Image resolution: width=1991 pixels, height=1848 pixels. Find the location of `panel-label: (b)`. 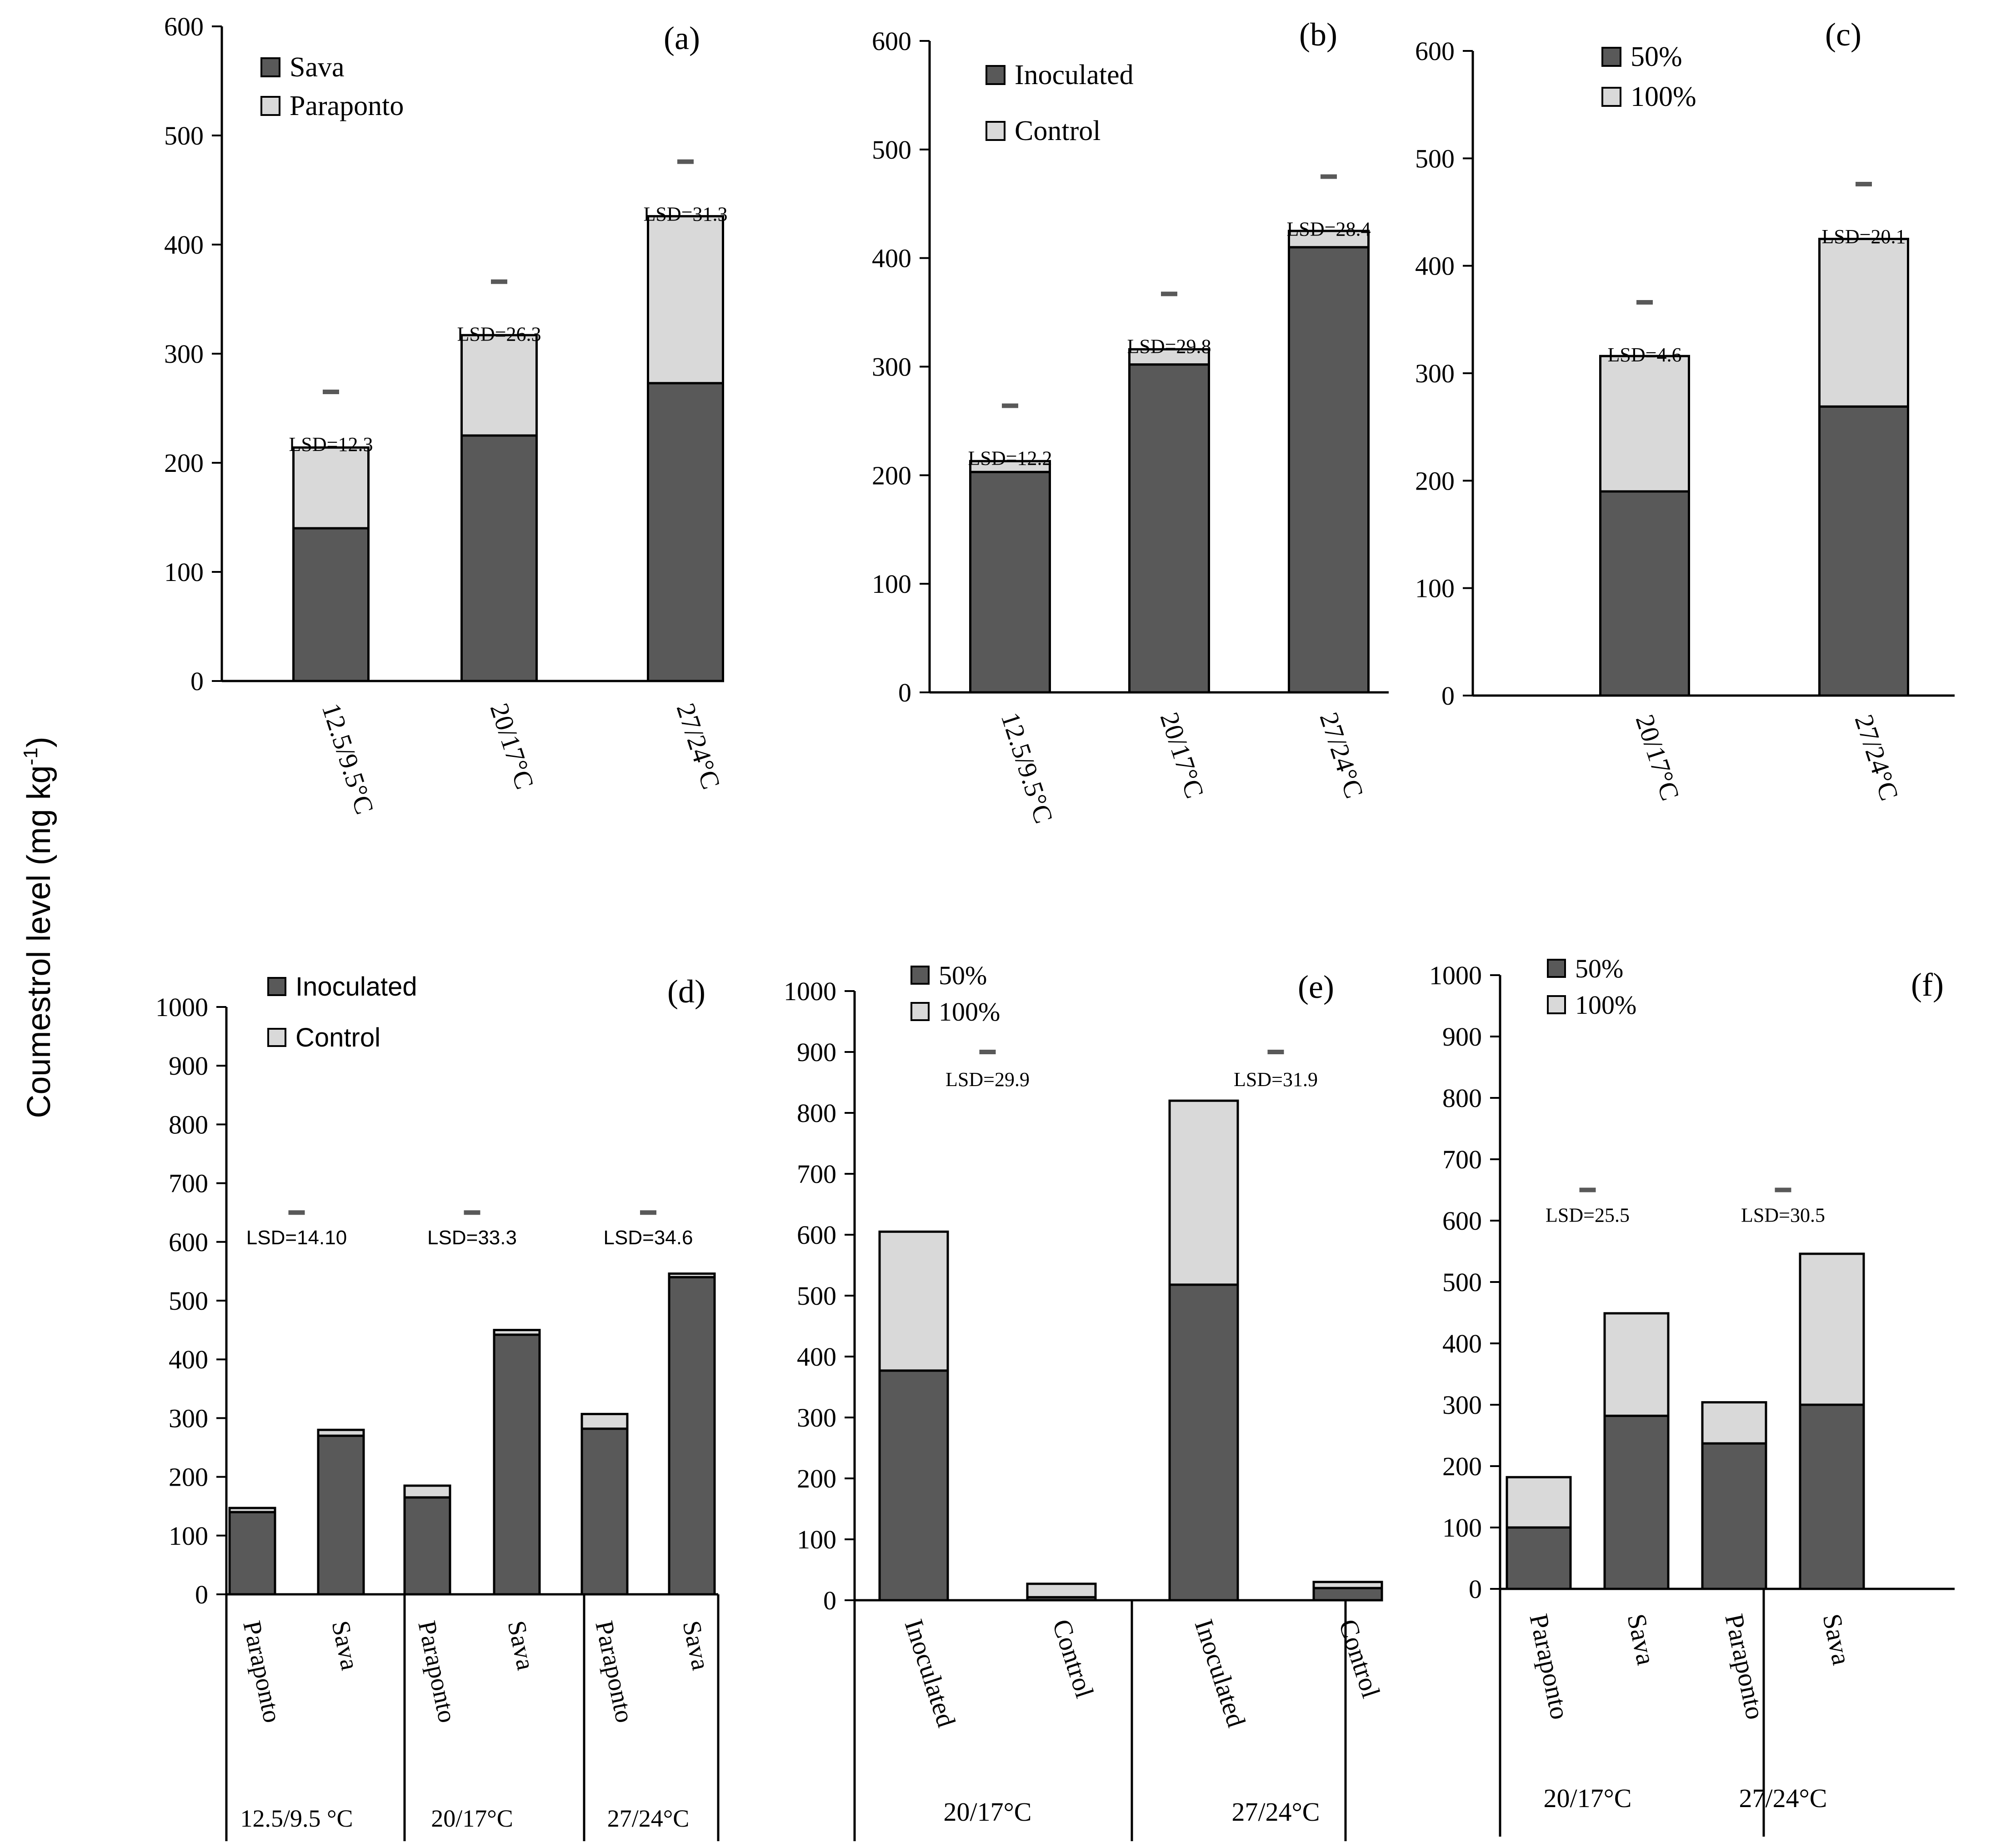

panel-label: (b) is located at coordinates (1318, 35).